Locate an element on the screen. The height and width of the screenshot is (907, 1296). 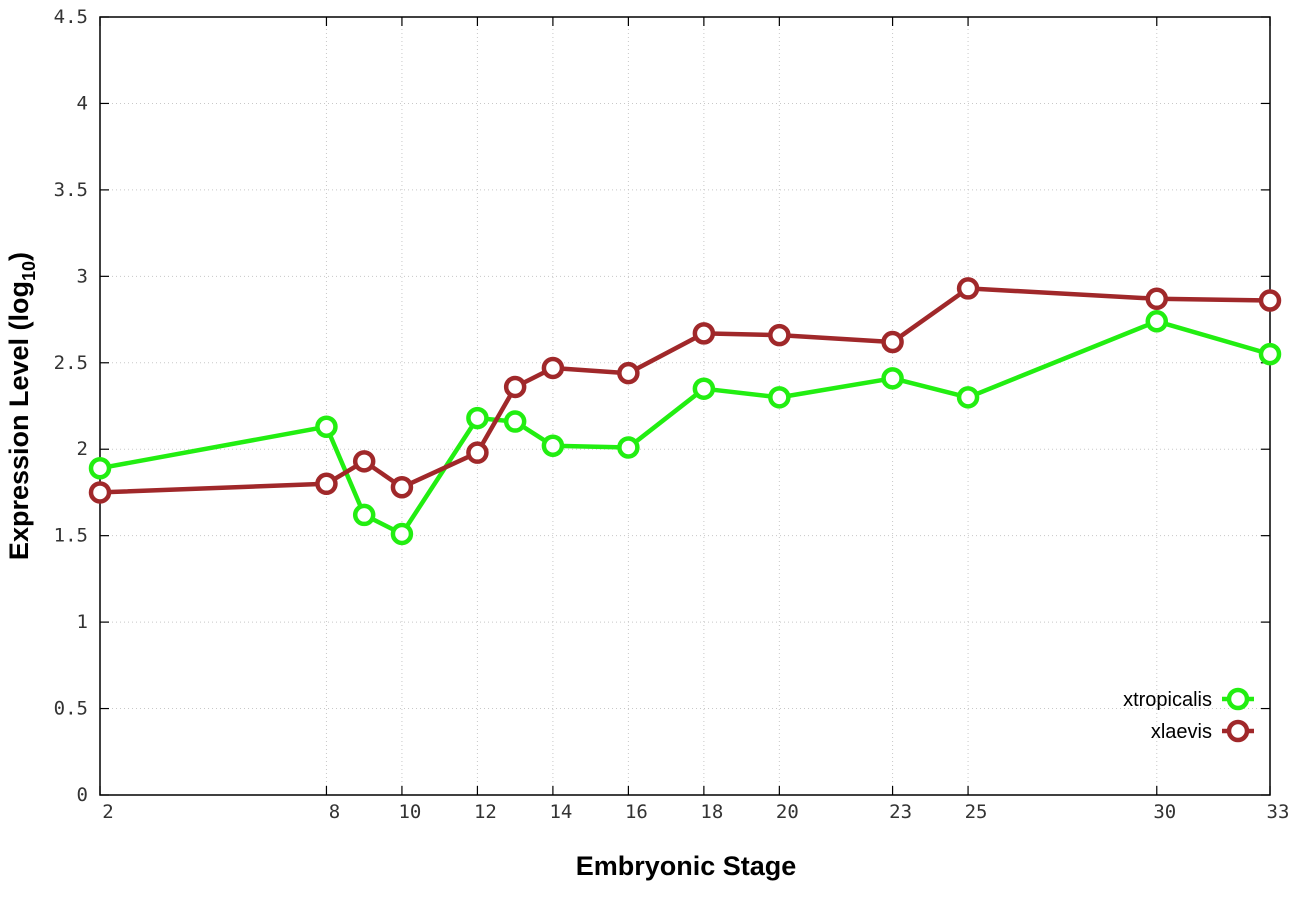
x-tick-label: 10 is located at coordinates (409, 812).